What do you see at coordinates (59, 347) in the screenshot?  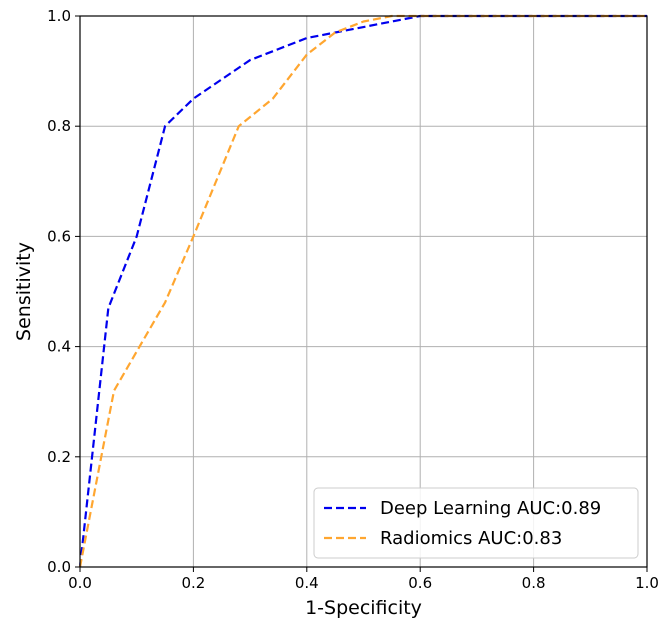 I see `y-tick-label: 0.4` at bounding box center [59, 347].